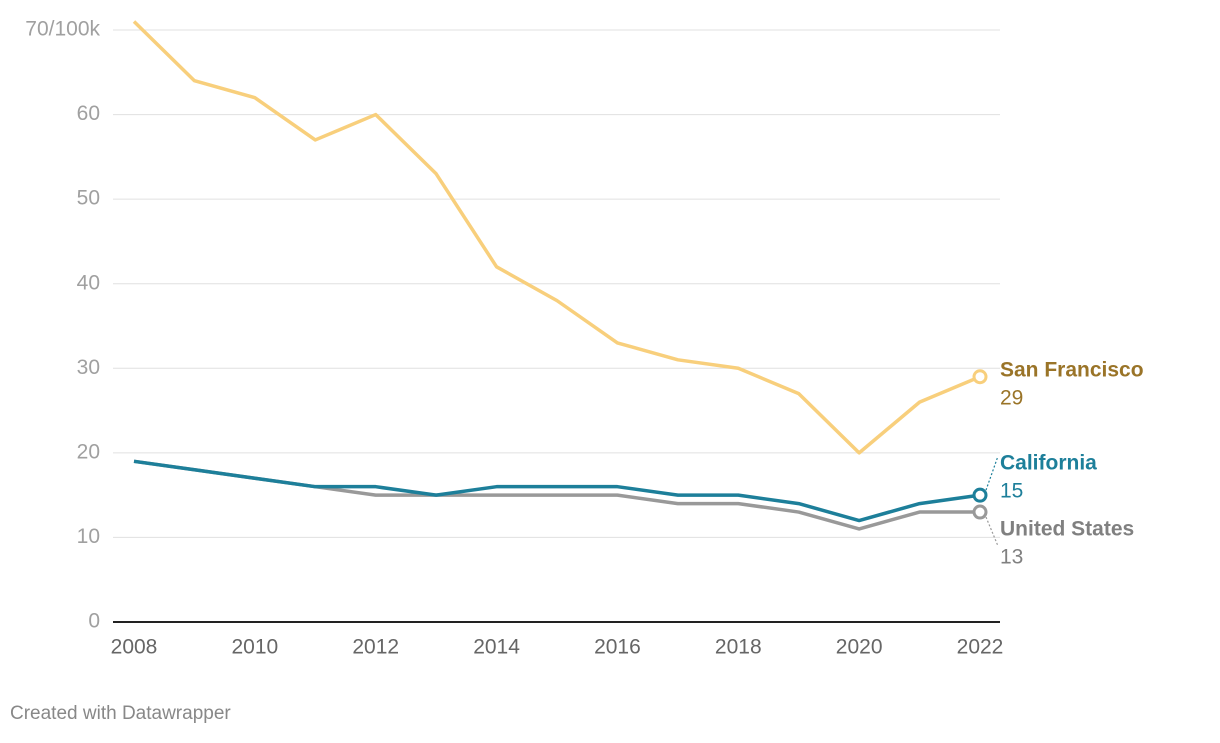  Describe the element at coordinates (1011, 557) in the screenshot. I see `series-value-label: 13` at that location.